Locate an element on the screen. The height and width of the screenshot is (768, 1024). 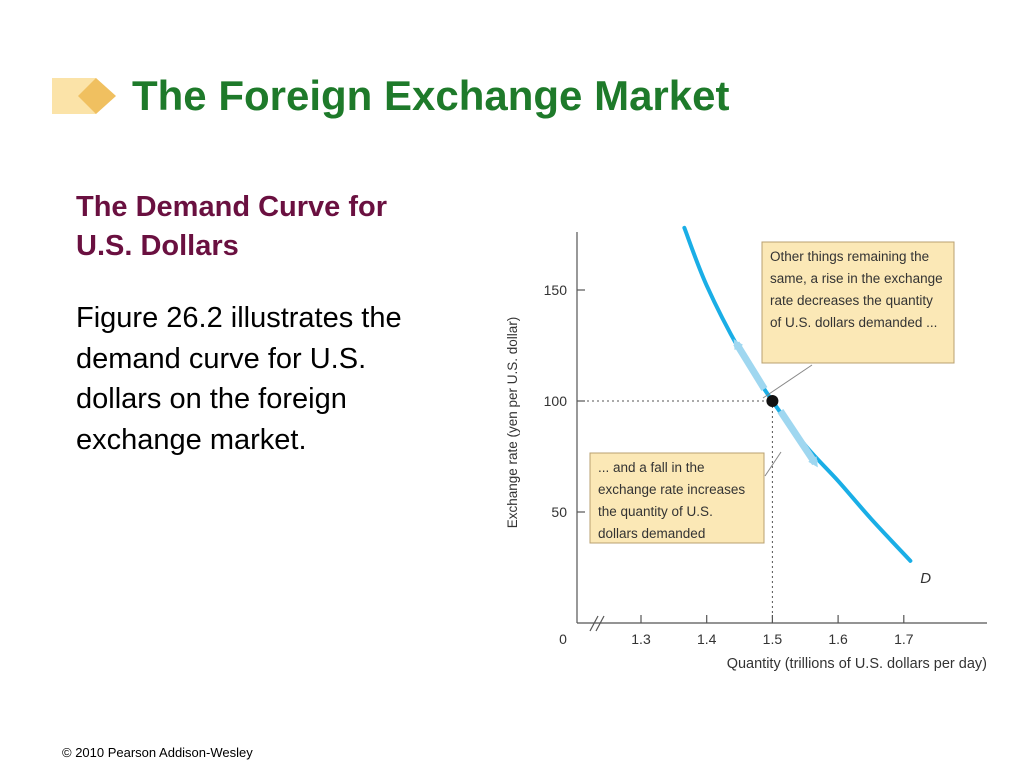
x-tick-label: 1.6 is located at coordinates (838, 639).